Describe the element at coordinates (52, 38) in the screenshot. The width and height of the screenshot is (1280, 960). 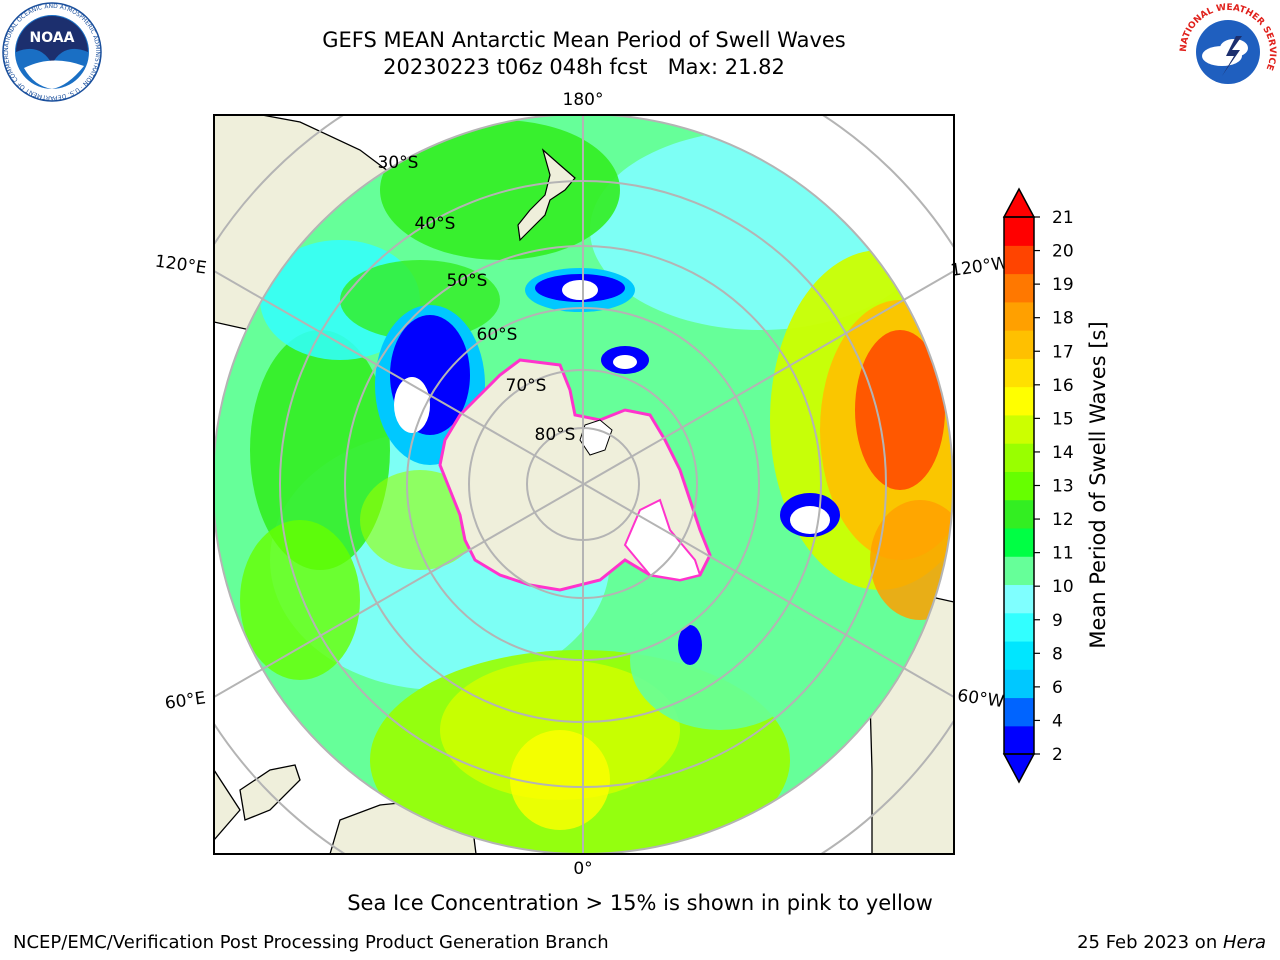
I see `noaa-wordmark: NOAA` at that location.